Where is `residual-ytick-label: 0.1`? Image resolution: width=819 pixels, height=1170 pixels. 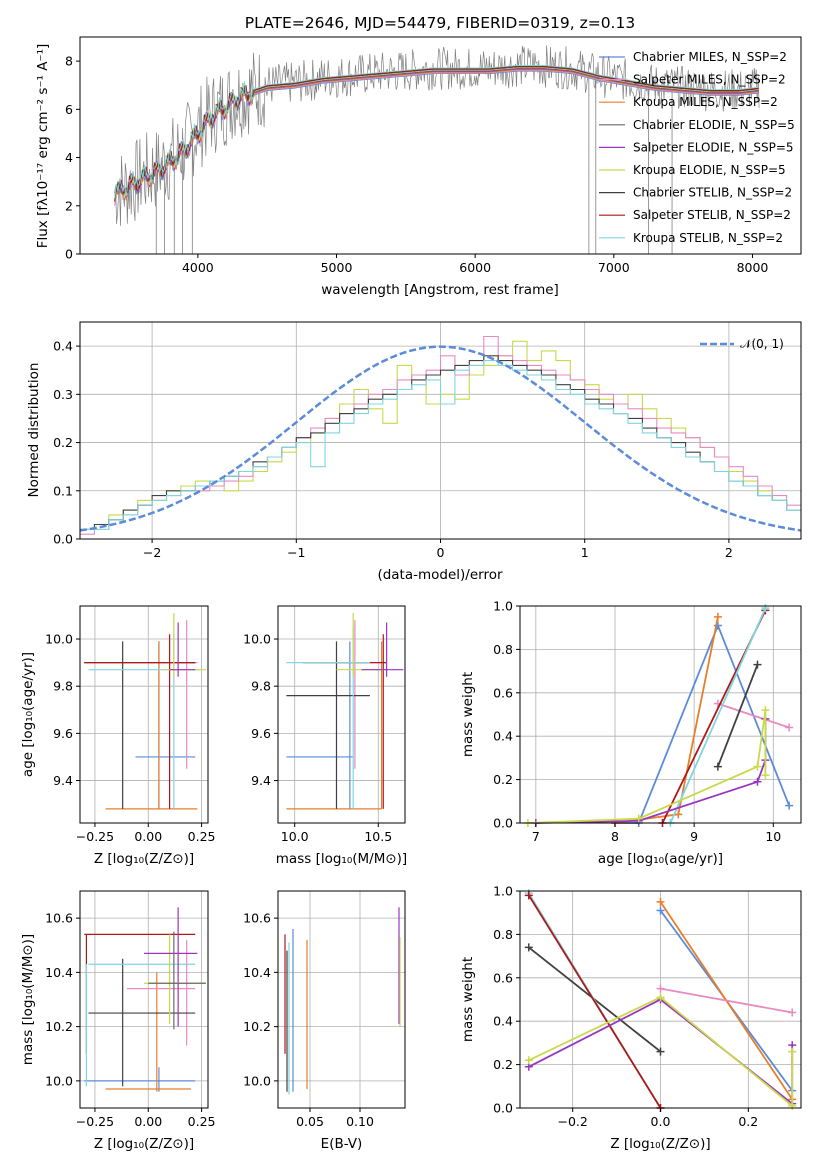 residual-ytick-label: 0.1 is located at coordinates (63, 490).